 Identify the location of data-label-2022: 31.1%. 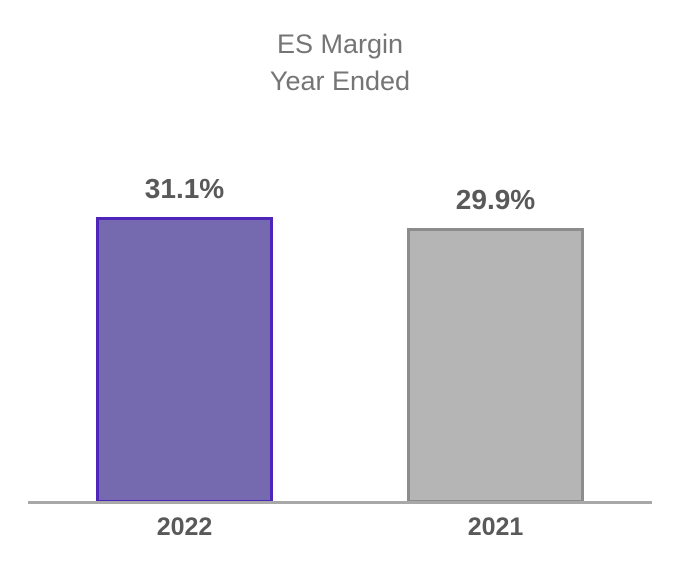
(184, 188).